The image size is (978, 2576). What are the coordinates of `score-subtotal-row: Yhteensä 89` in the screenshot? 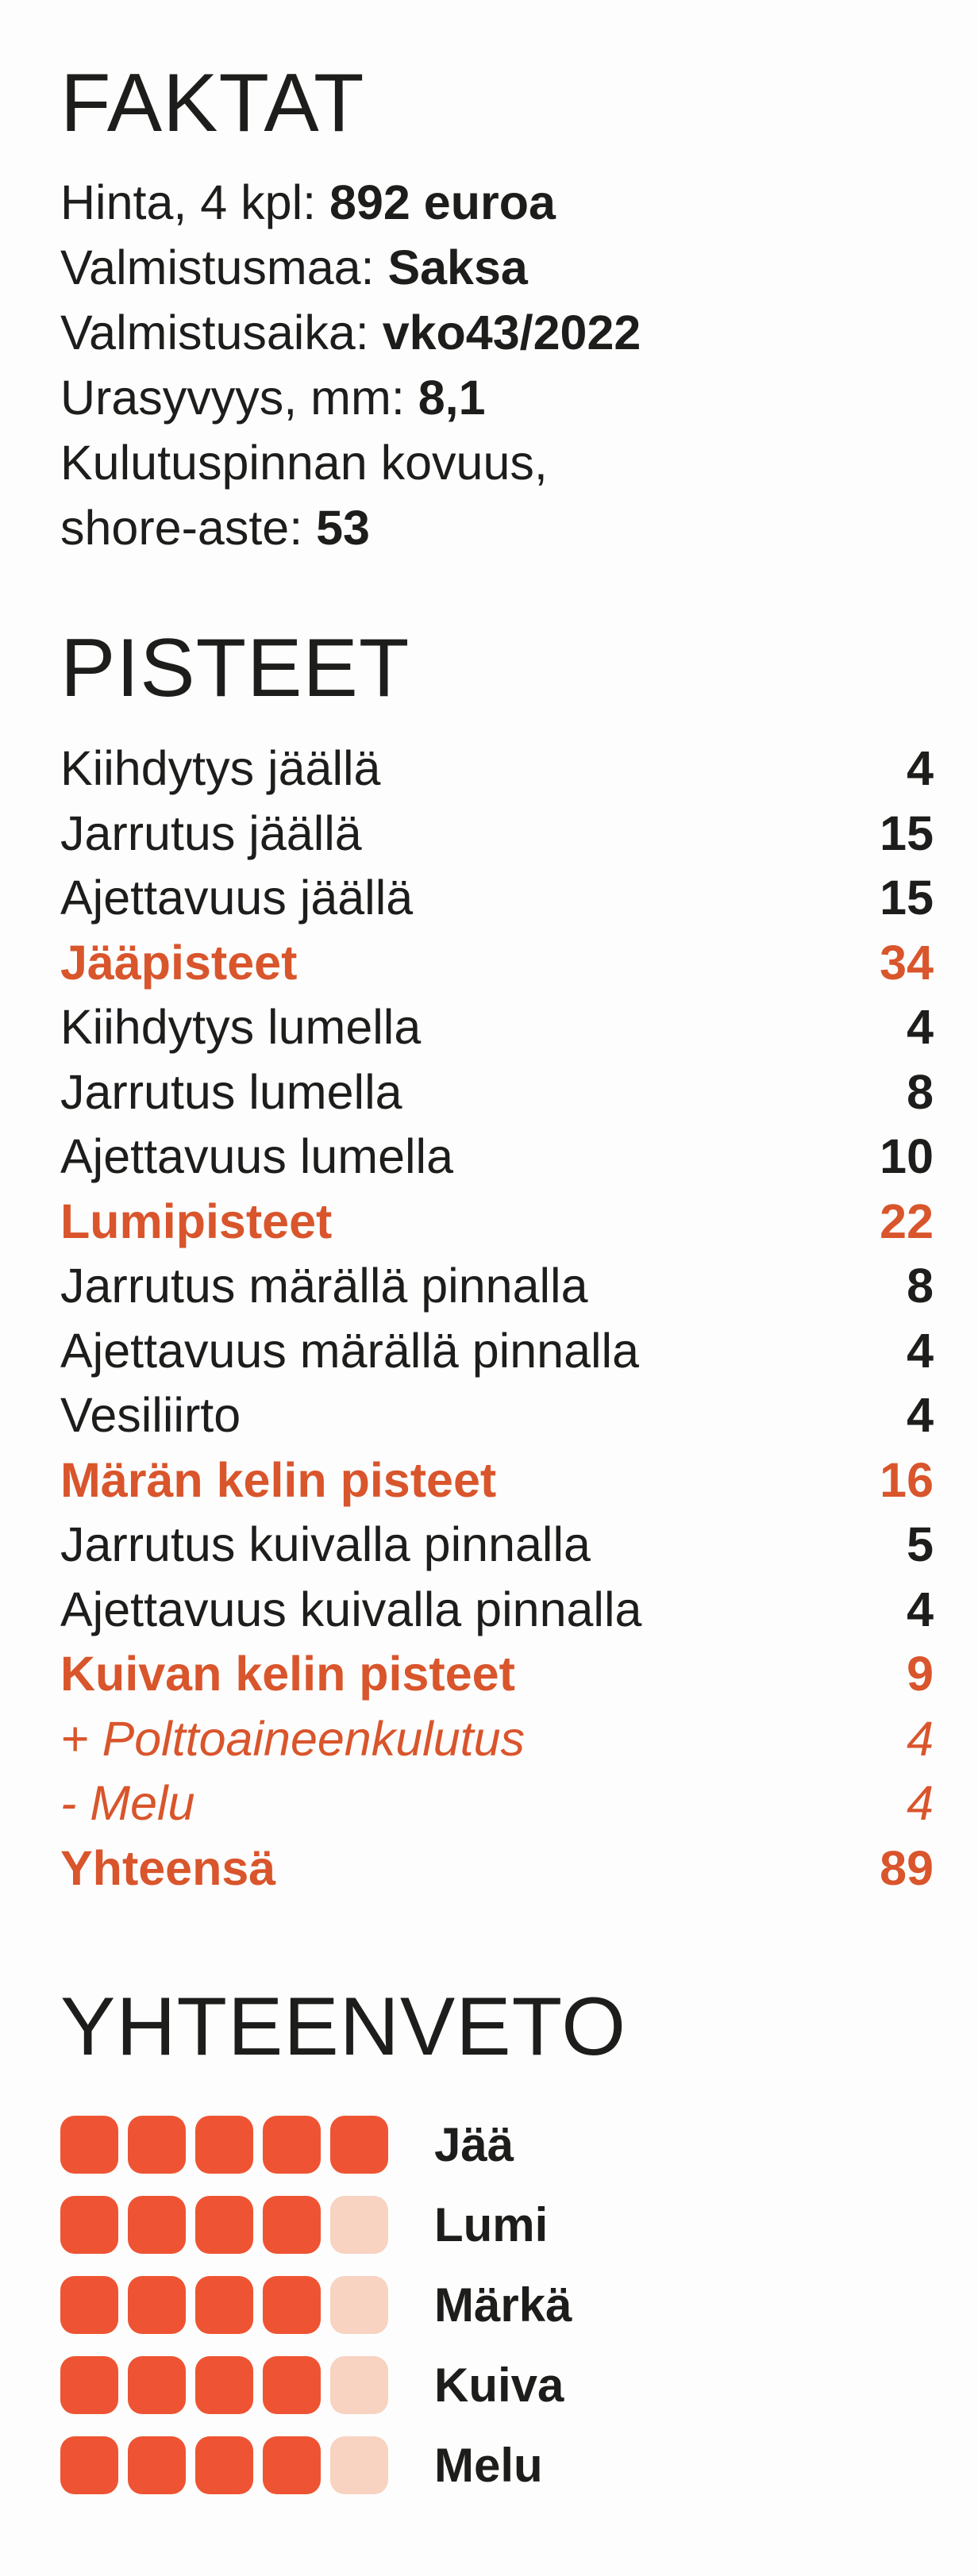 It's located at (497, 1868).